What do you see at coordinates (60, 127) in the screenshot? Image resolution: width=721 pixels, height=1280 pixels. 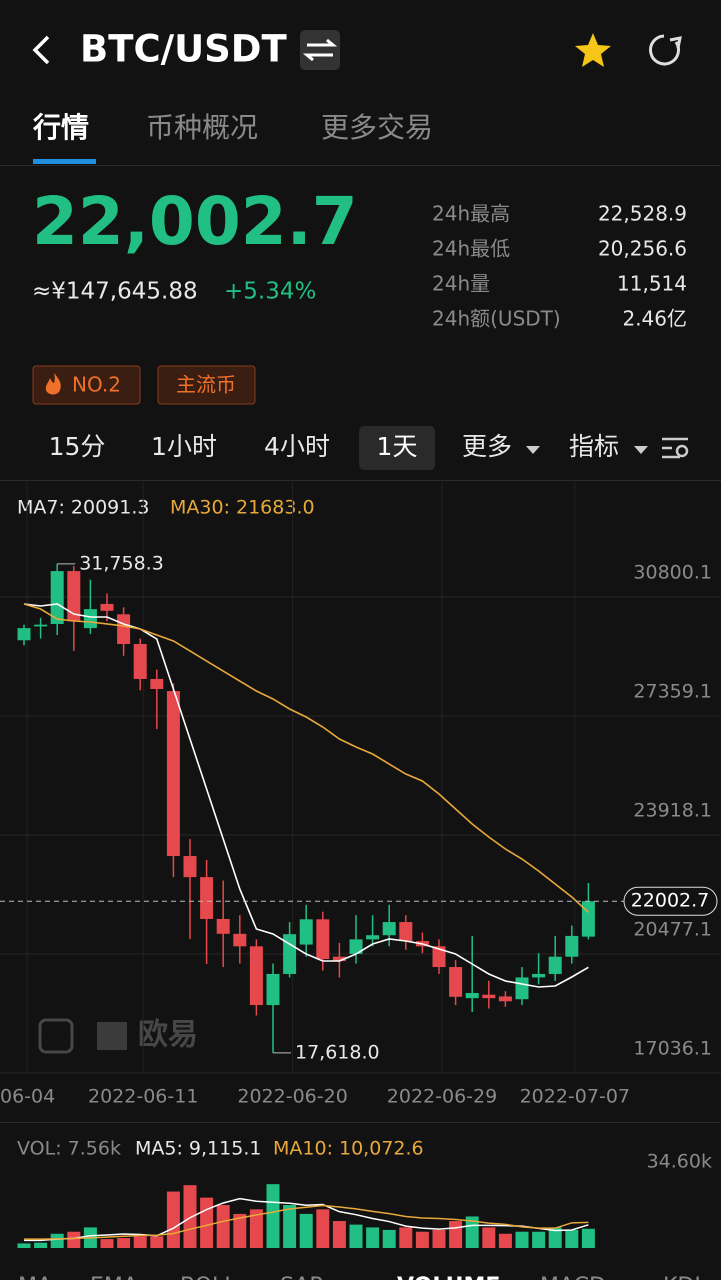 I see `tab: 行情` at bounding box center [60, 127].